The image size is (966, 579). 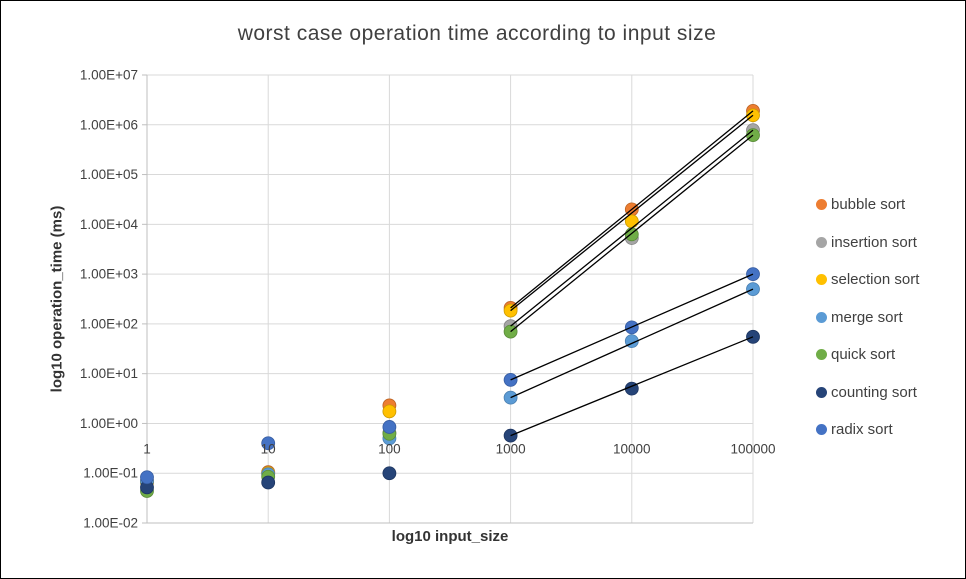 I want to click on legend-item-quick-sort: quick sort, so click(x=867, y=355).